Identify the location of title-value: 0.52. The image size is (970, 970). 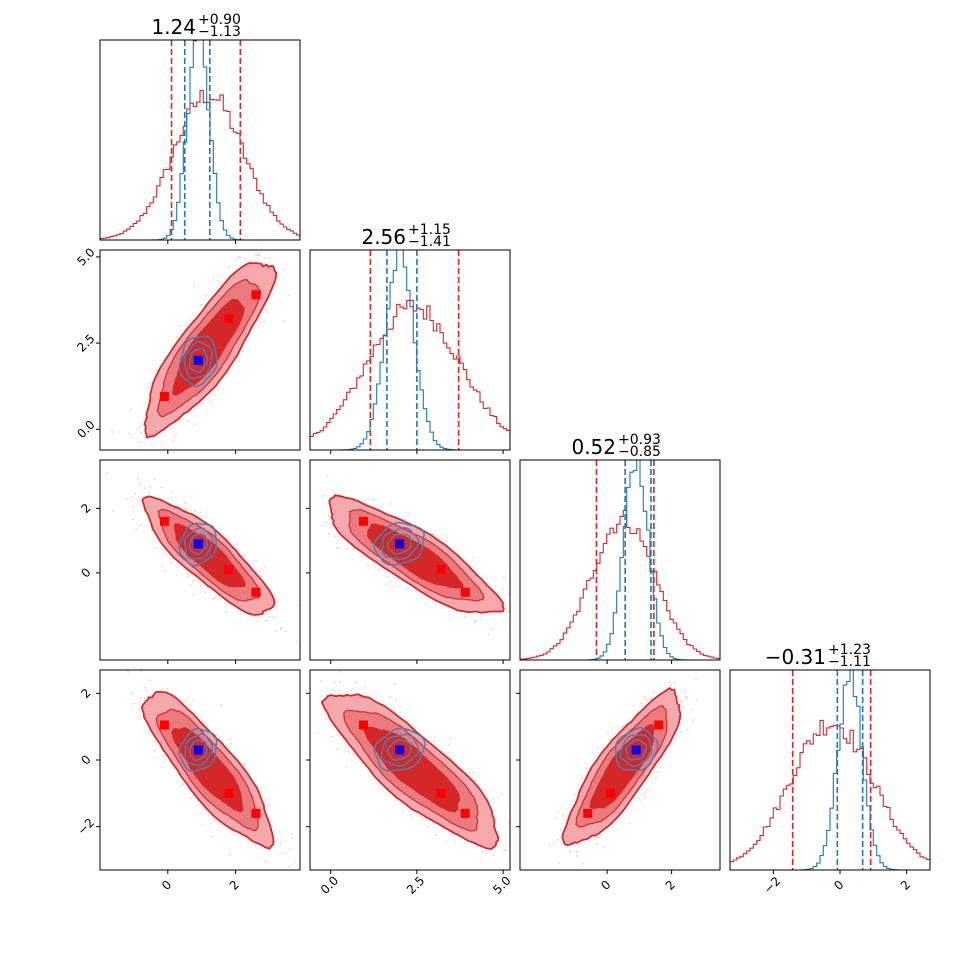
(593, 447).